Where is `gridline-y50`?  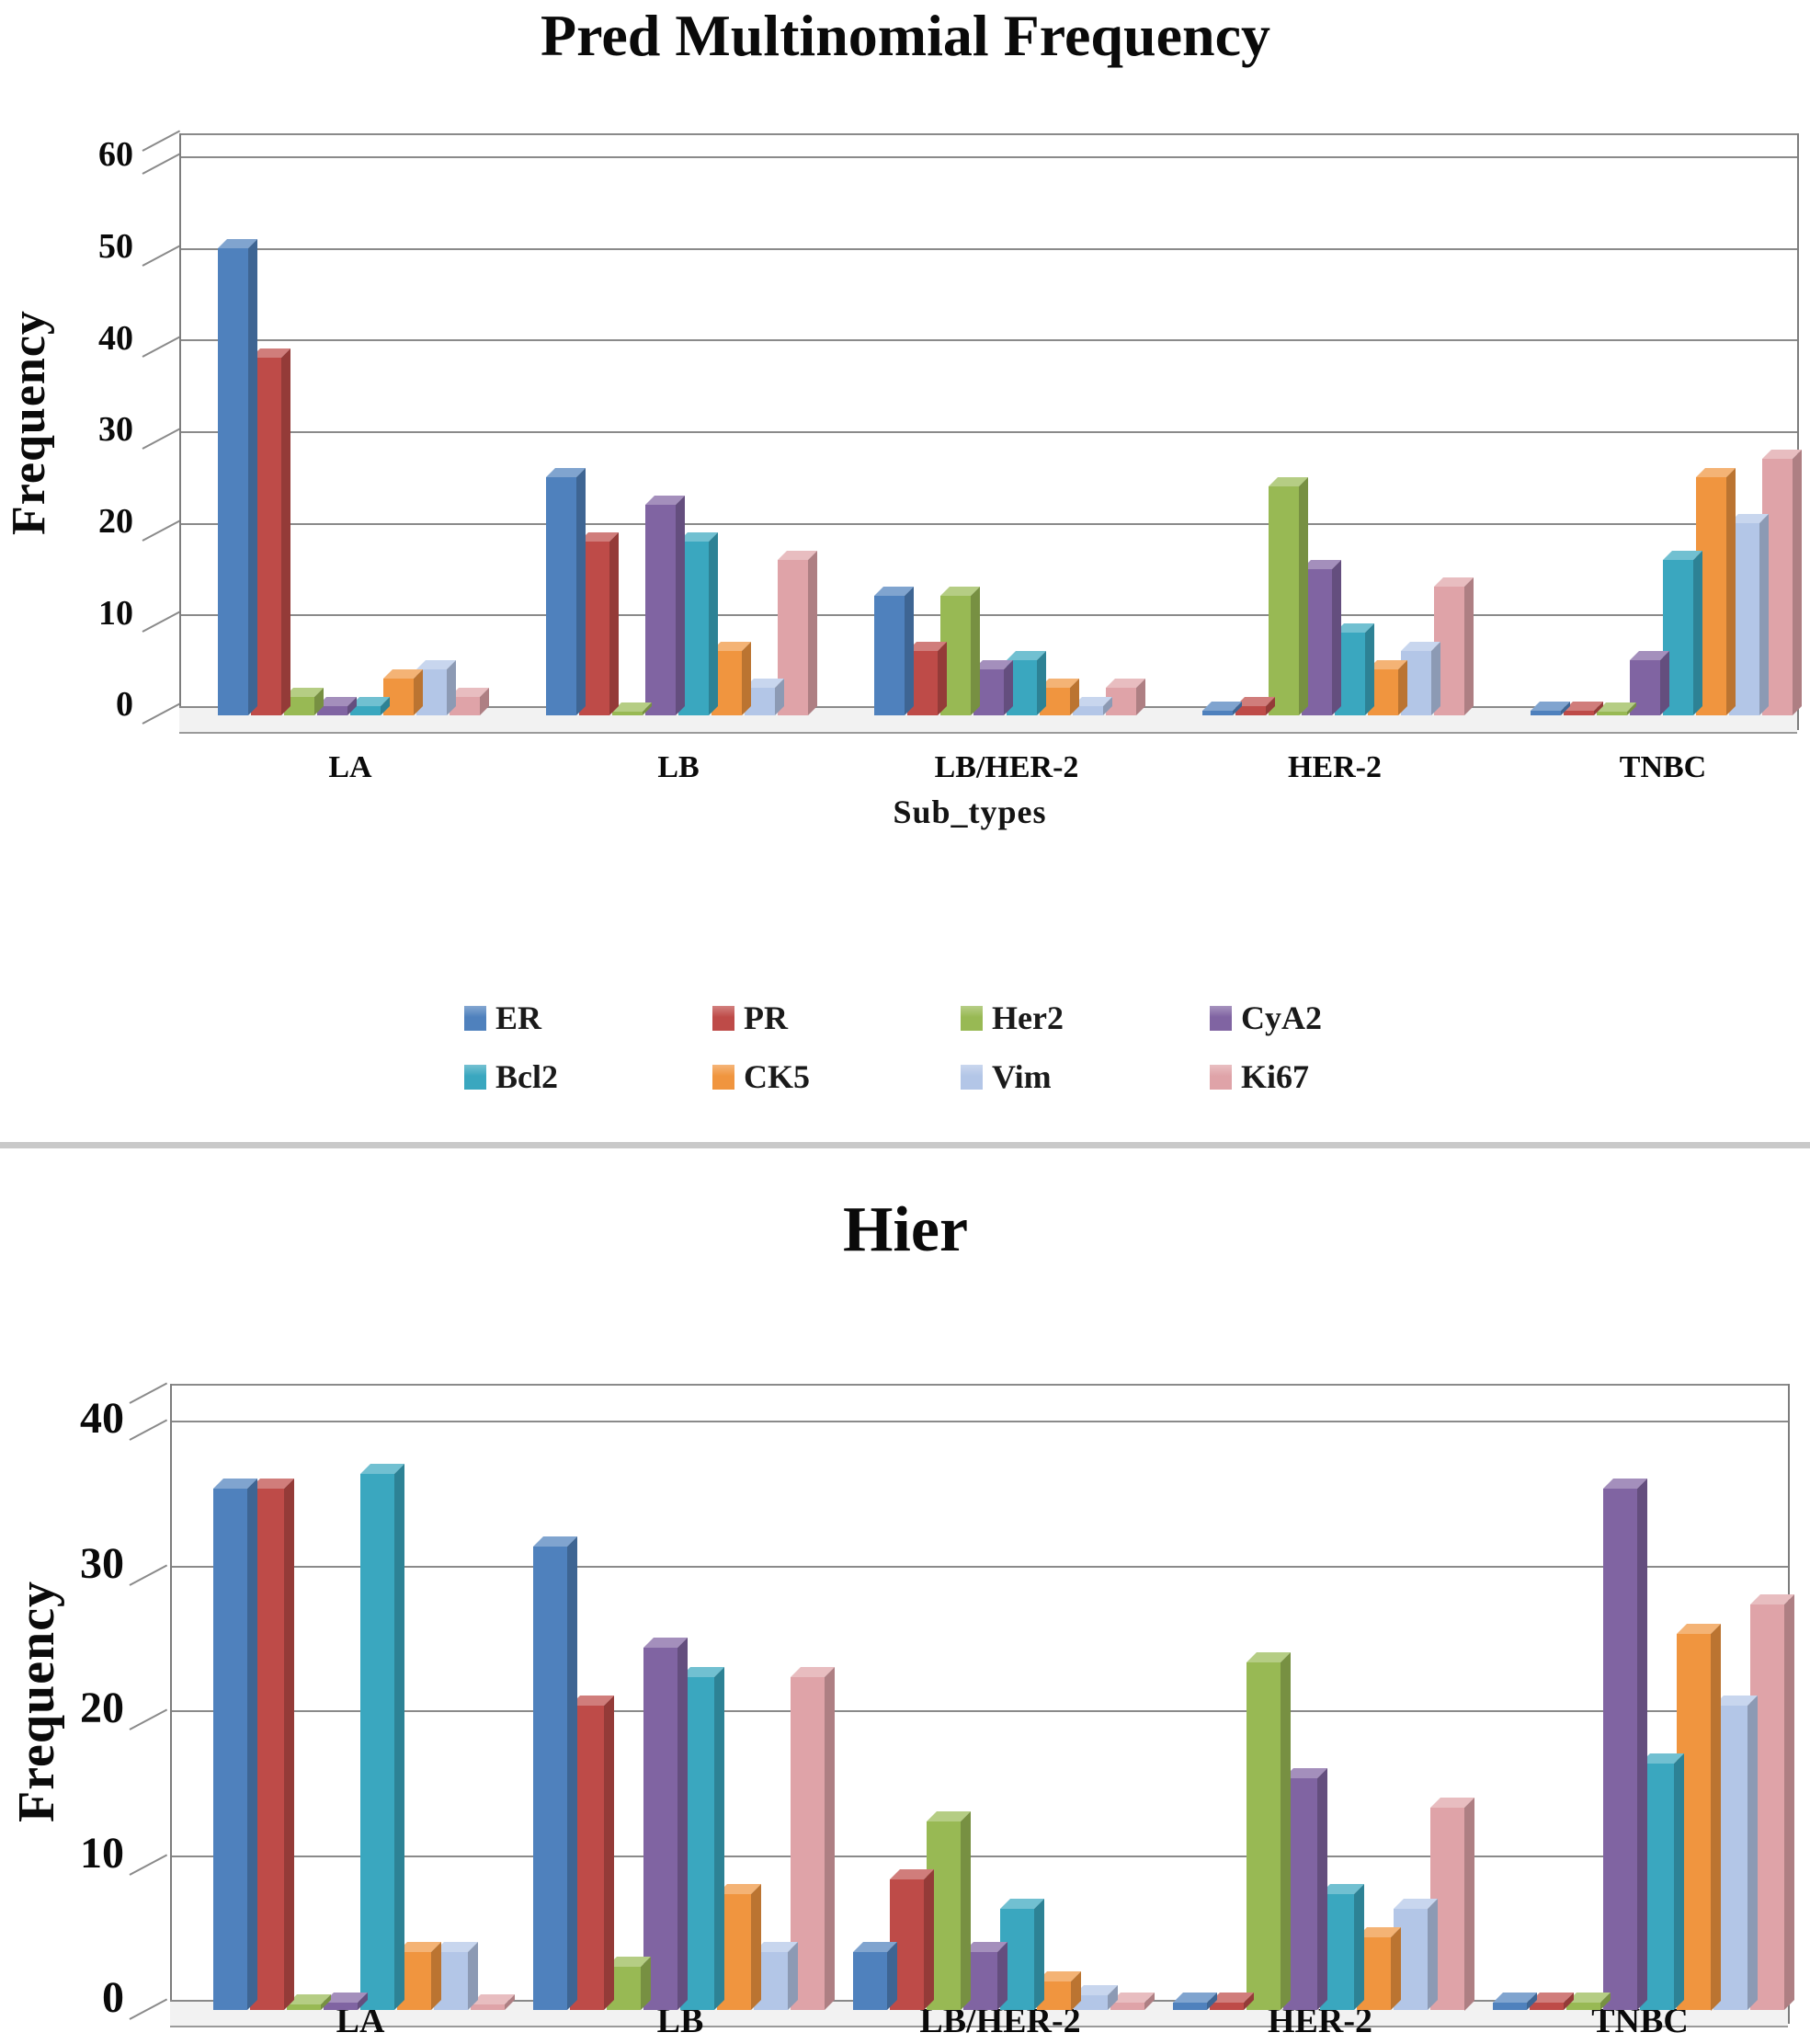 gridline-y50 is located at coordinates (988, 248).